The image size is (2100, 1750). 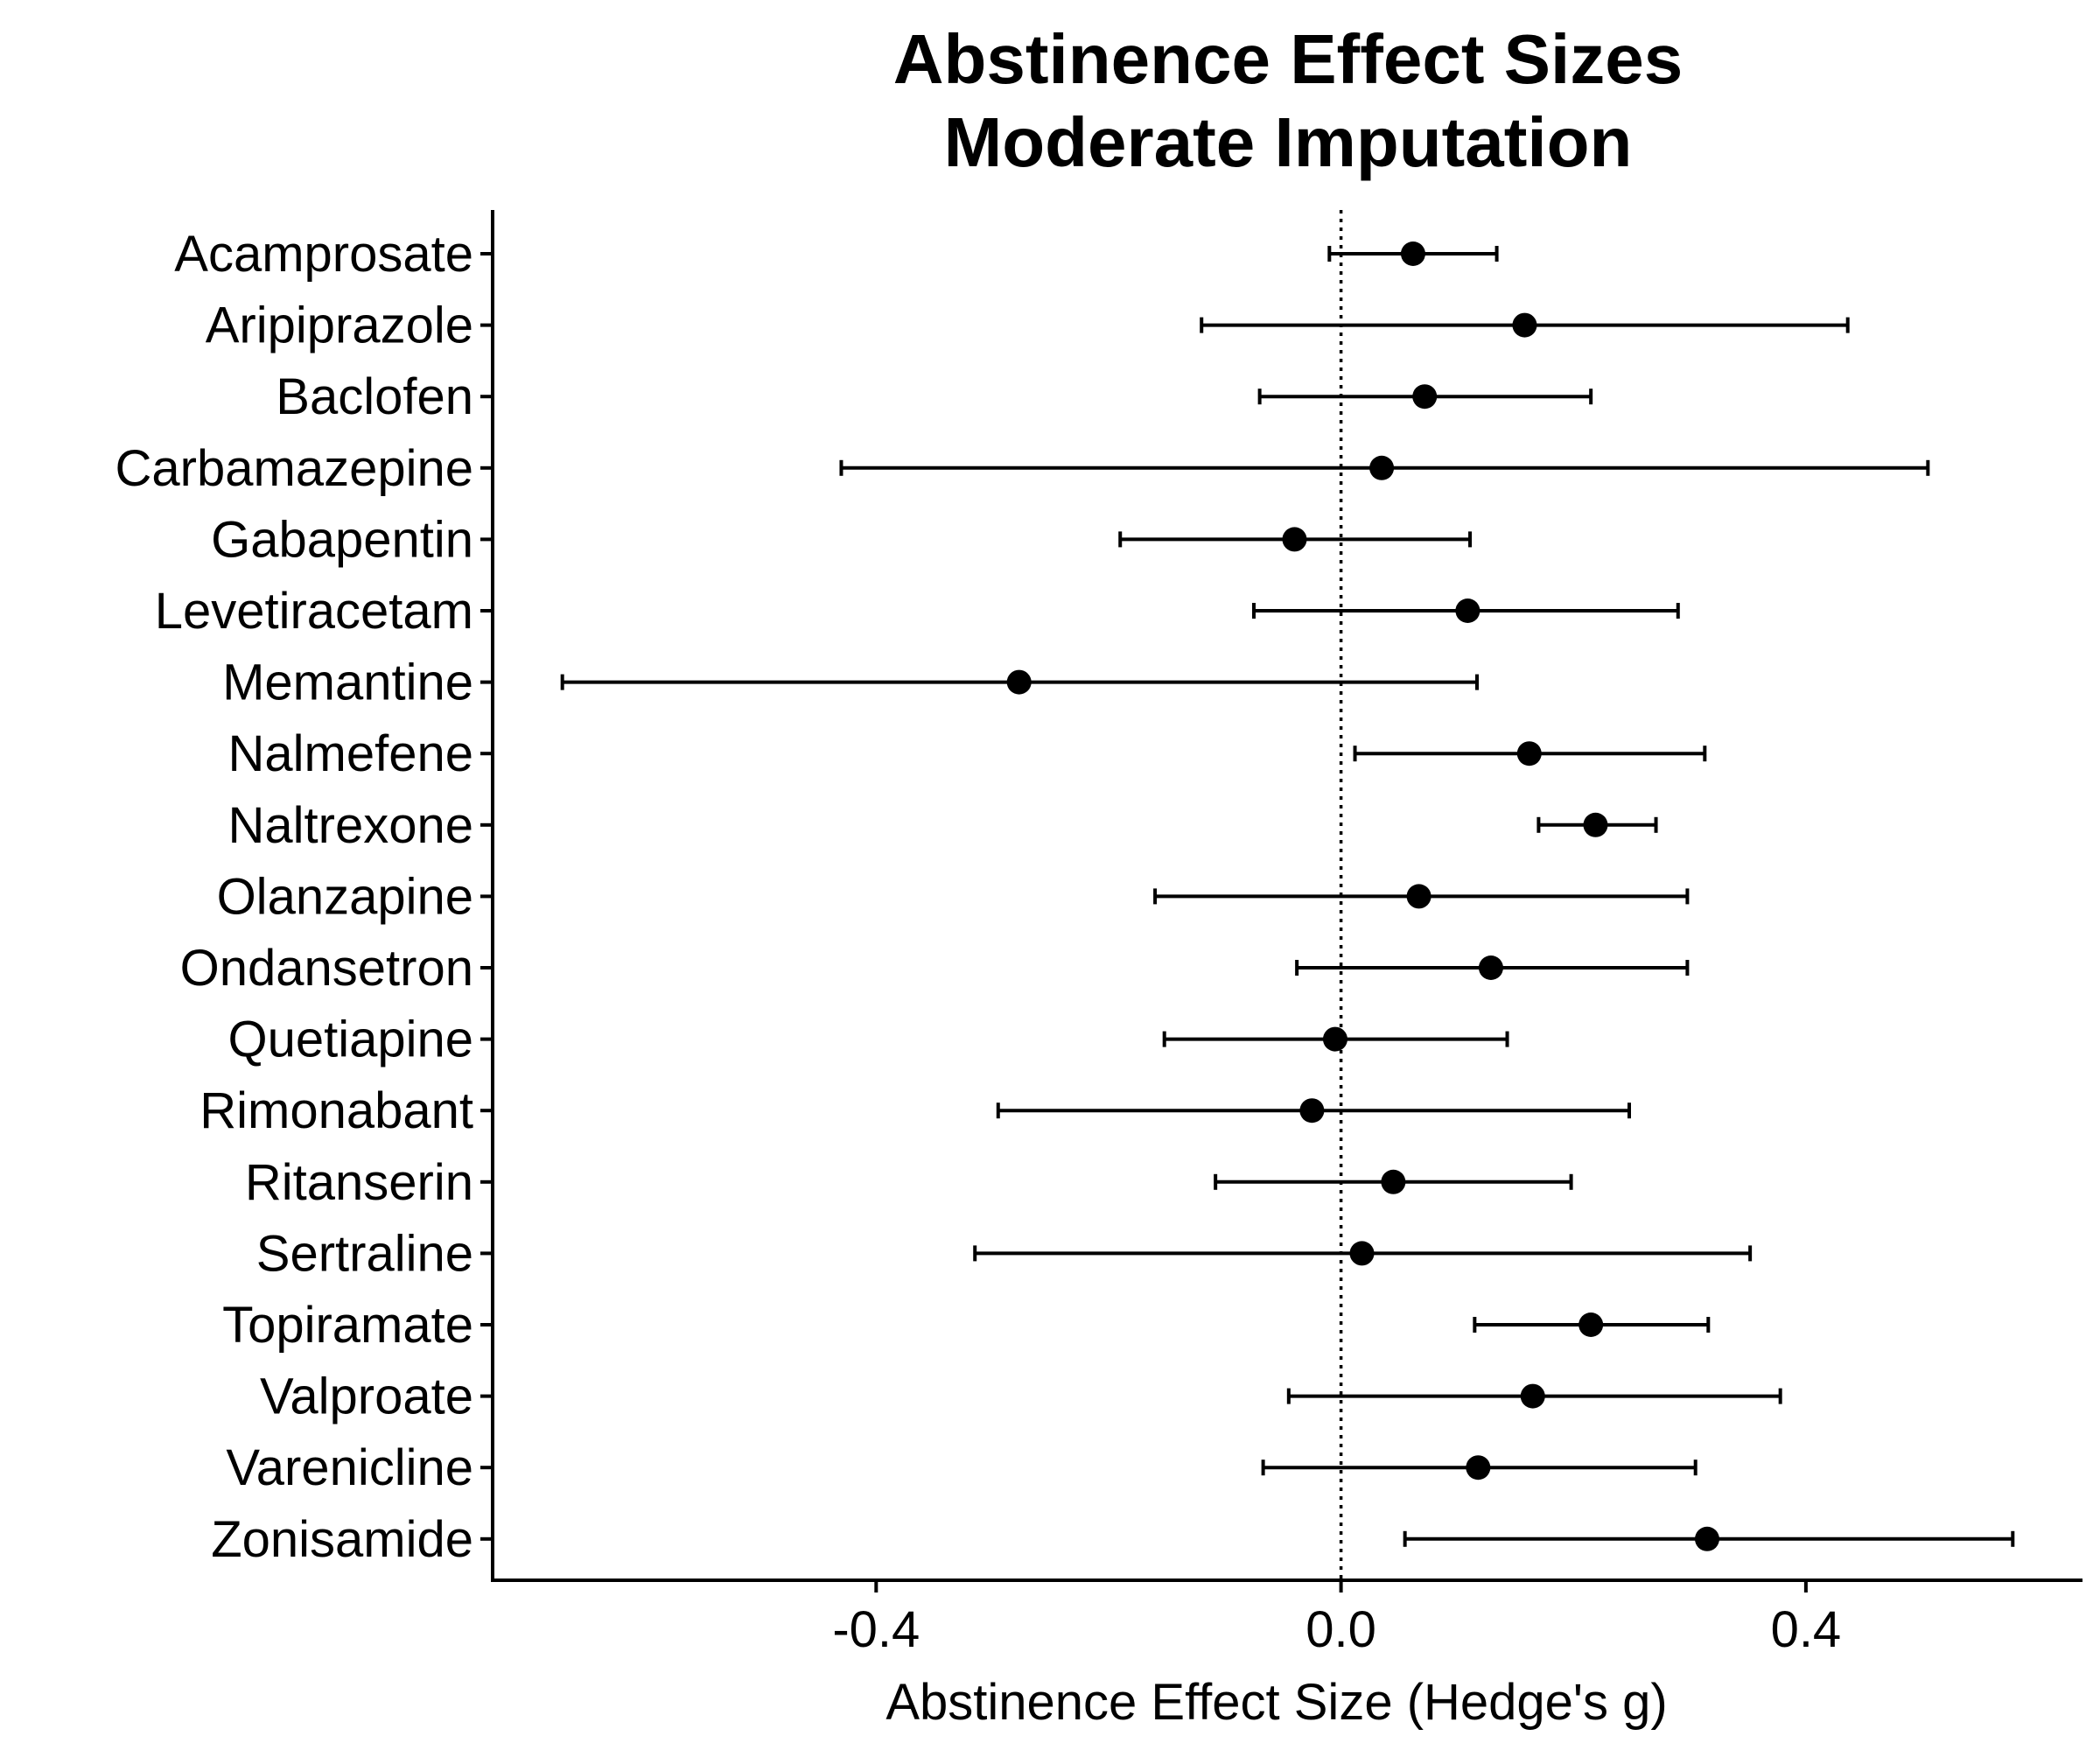 I want to click on y-tick-label: Valproate, so click(x=366, y=1396).